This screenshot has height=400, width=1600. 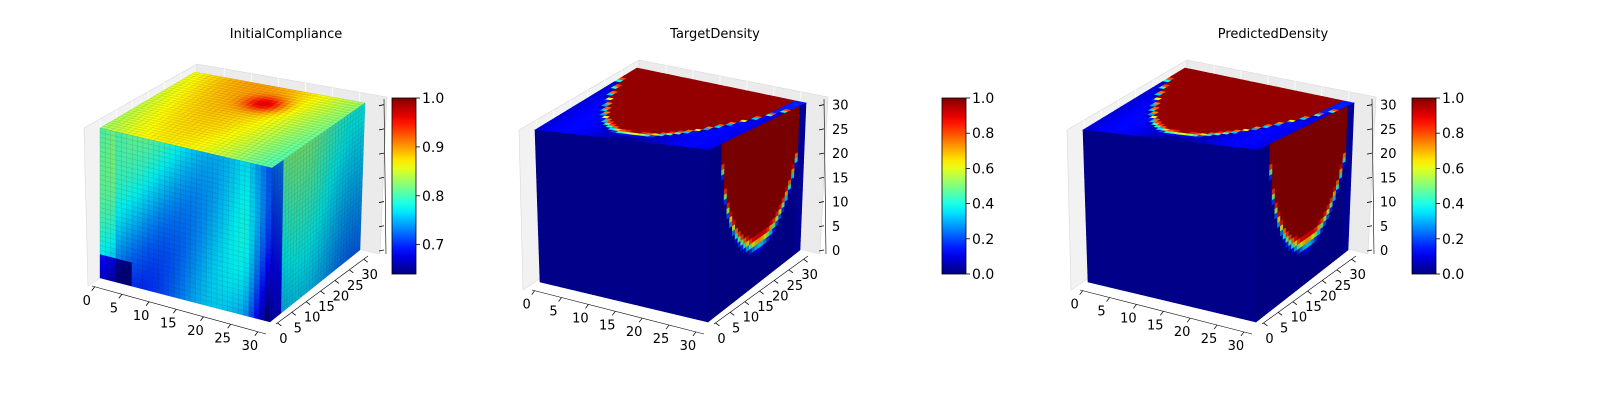 What do you see at coordinates (433, 197) in the screenshot?
I see `colorbar-tick-label: 0.8` at bounding box center [433, 197].